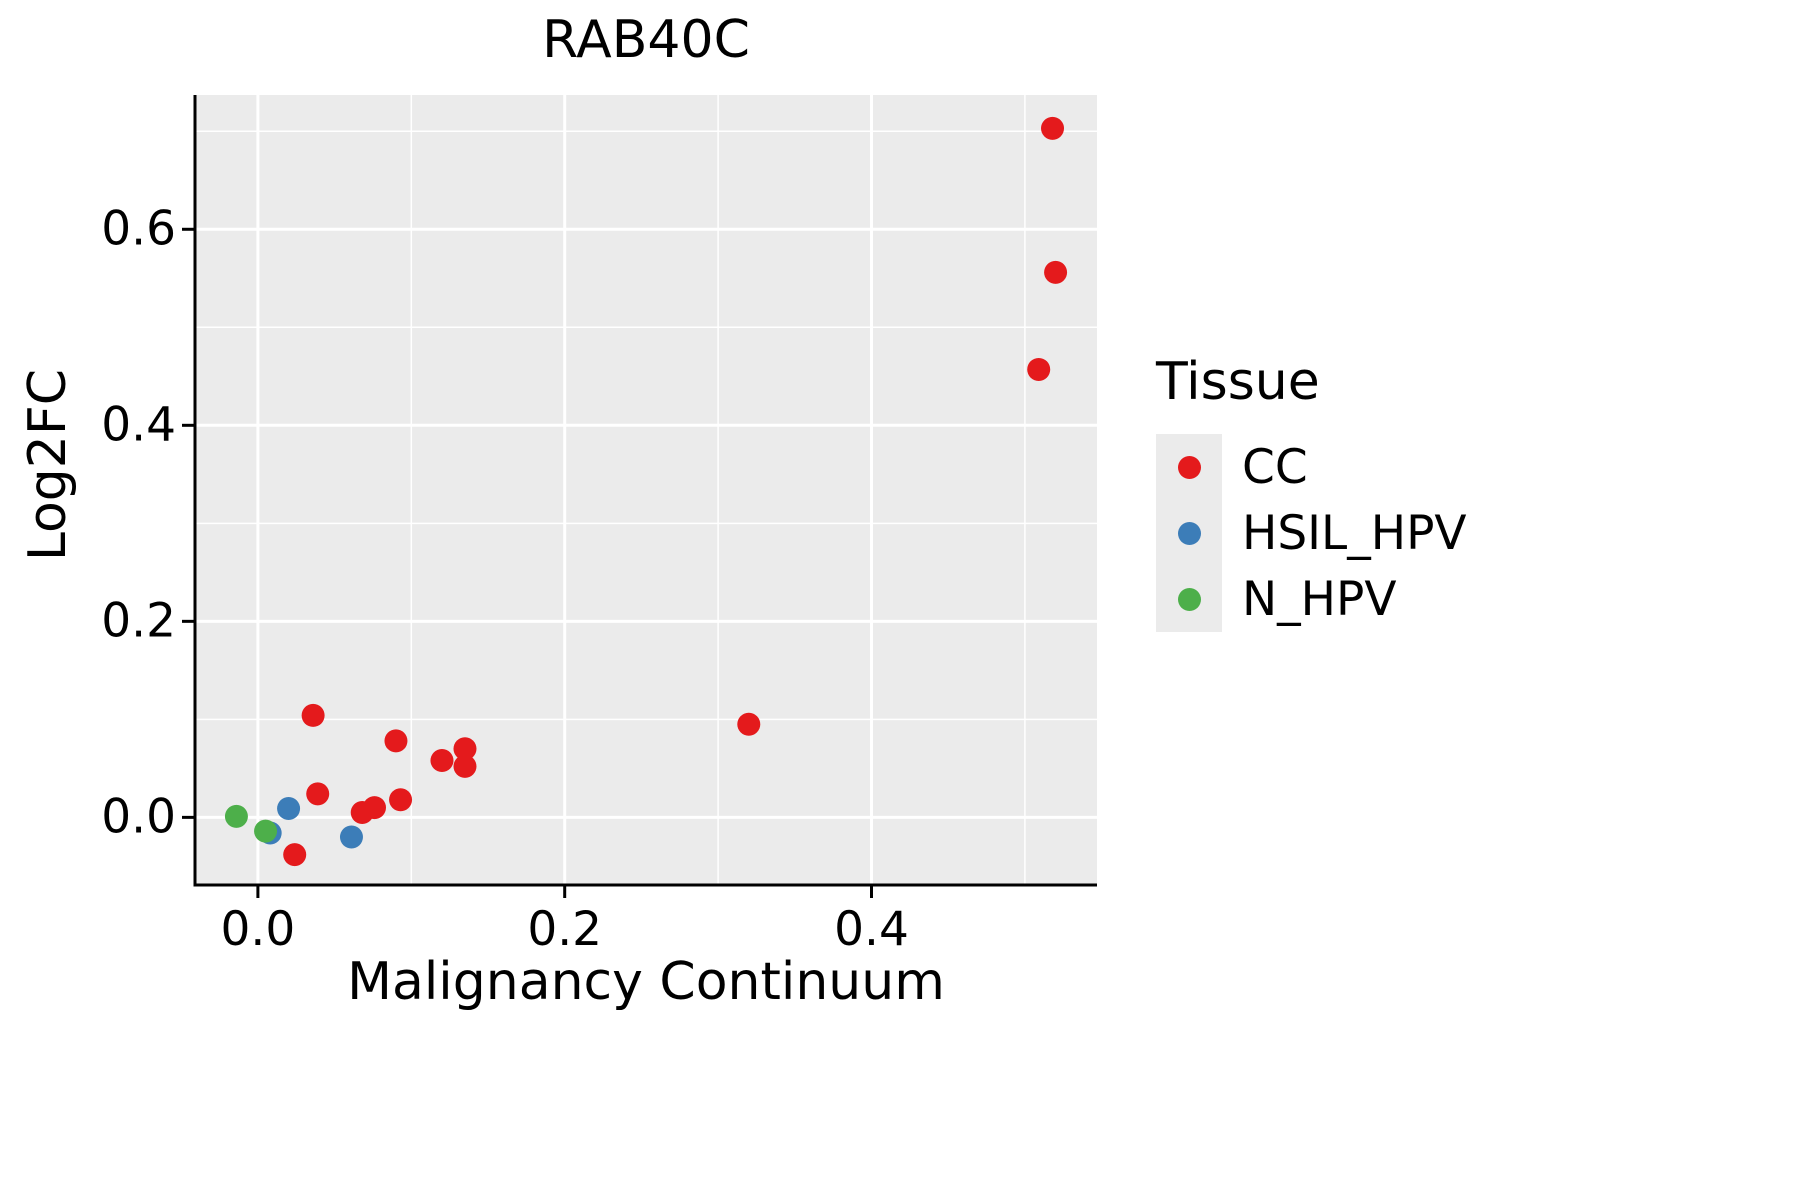 The image size is (1800, 1200). I want to click on x-axis-label: Malignancy Continuum, so click(646, 982).